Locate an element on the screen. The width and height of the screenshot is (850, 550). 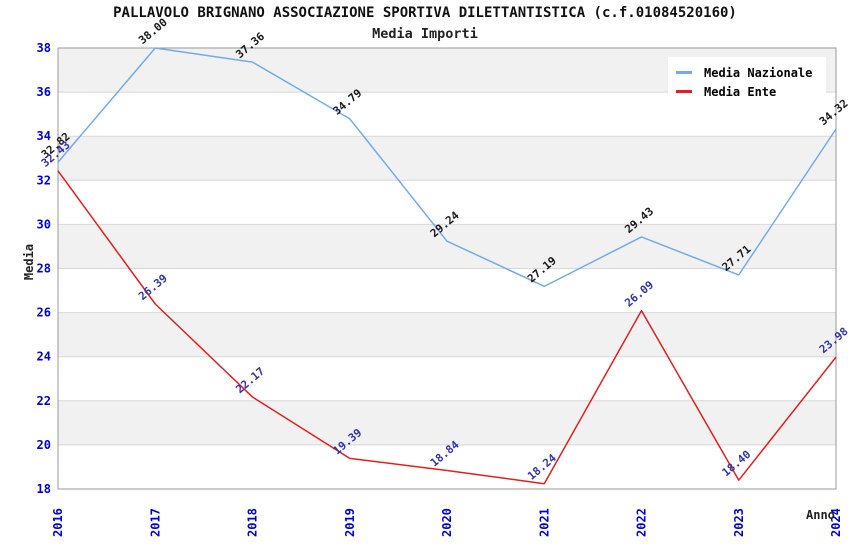
x-tick-label: 2016 is located at coordinates (58, 522).